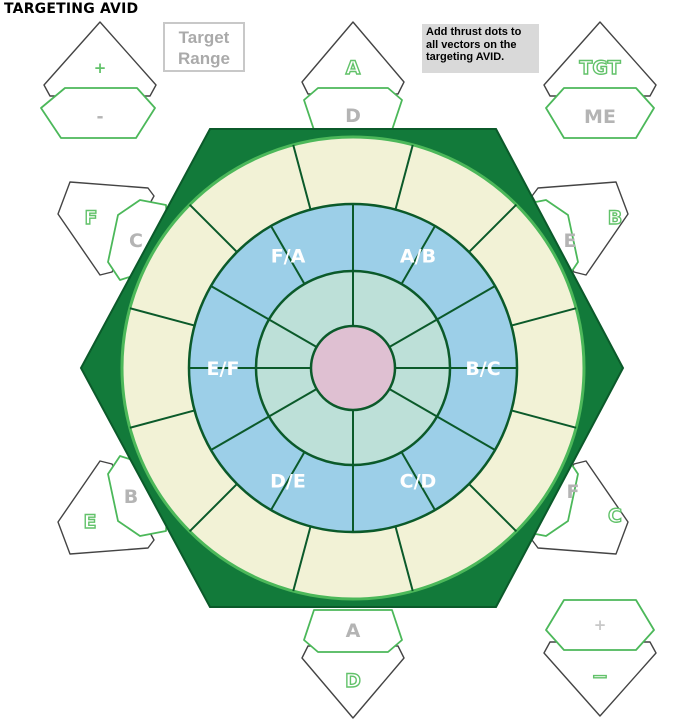 Image resolution: width=687 pixels, height=721 pixels. Describe the element at coordinates (131, 497) in the screenshot. I see `b-lower-label: B` at that location.